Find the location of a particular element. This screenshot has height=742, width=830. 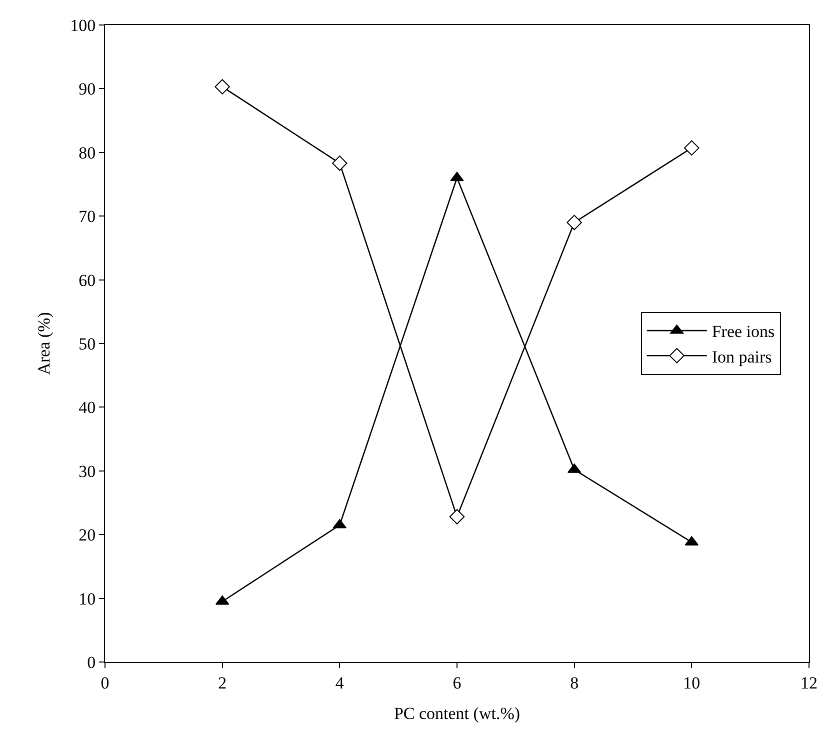

y-tick-label: 40 is located at coordinates (87, 408).